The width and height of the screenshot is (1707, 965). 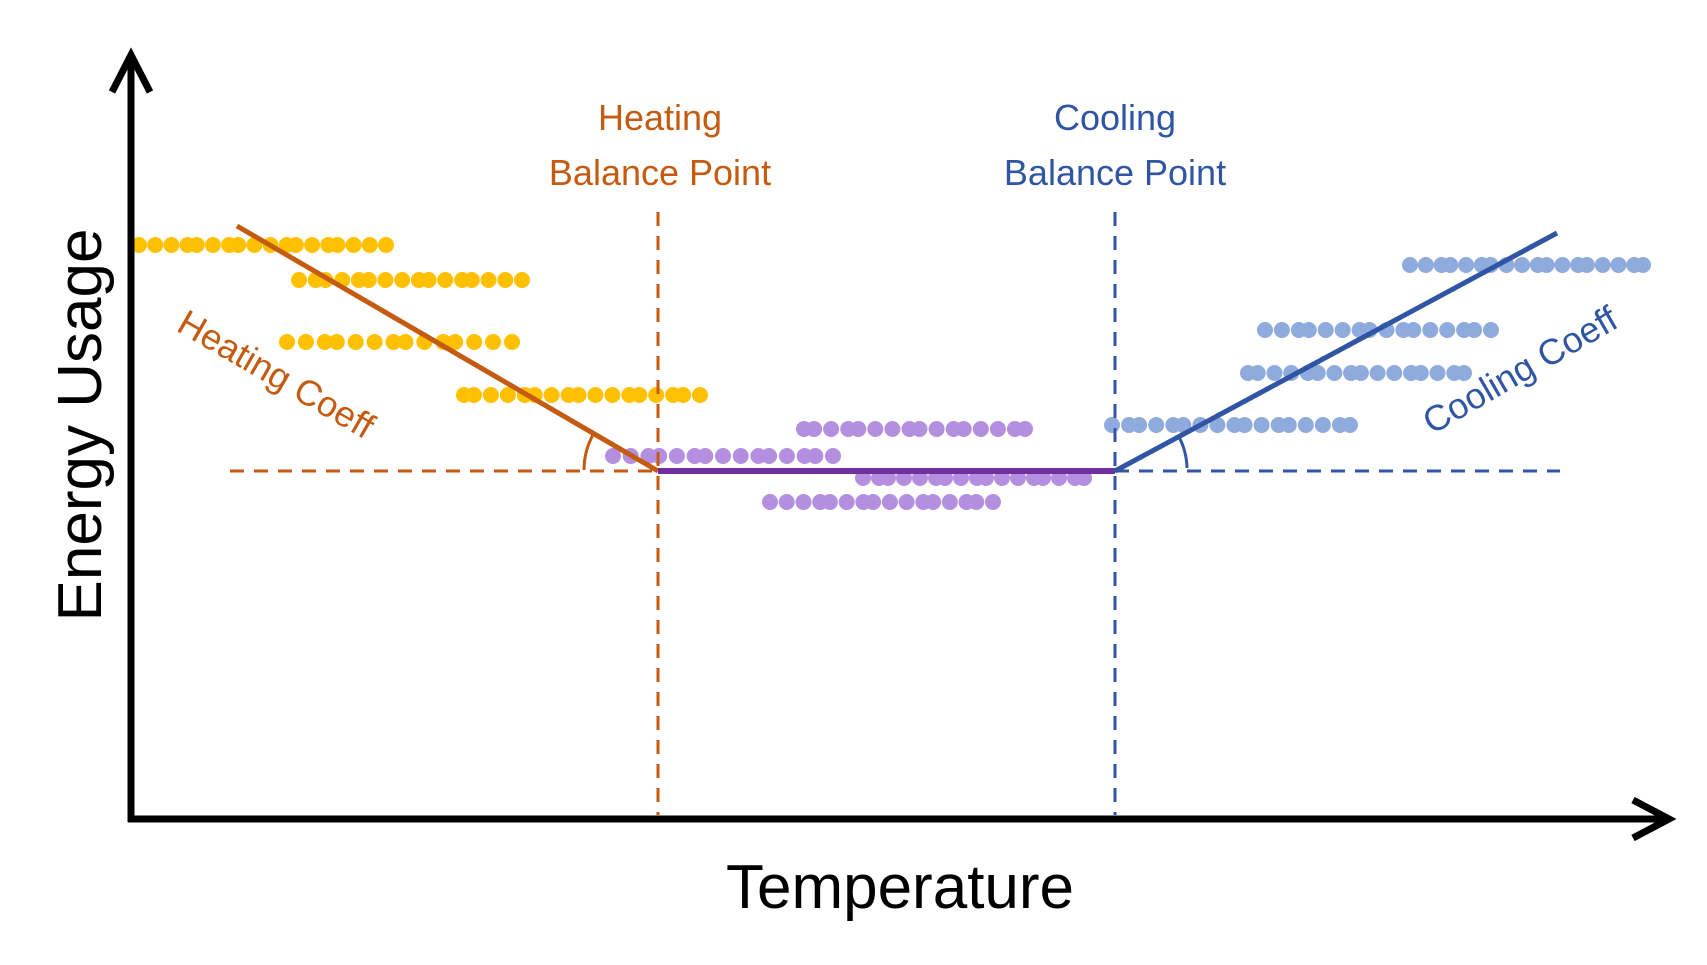 What do you see at coordinates (1115, 117) in the screenshot?
I see `cooling-balance-point-title: Cooling` at bounding box center [1115, 117].